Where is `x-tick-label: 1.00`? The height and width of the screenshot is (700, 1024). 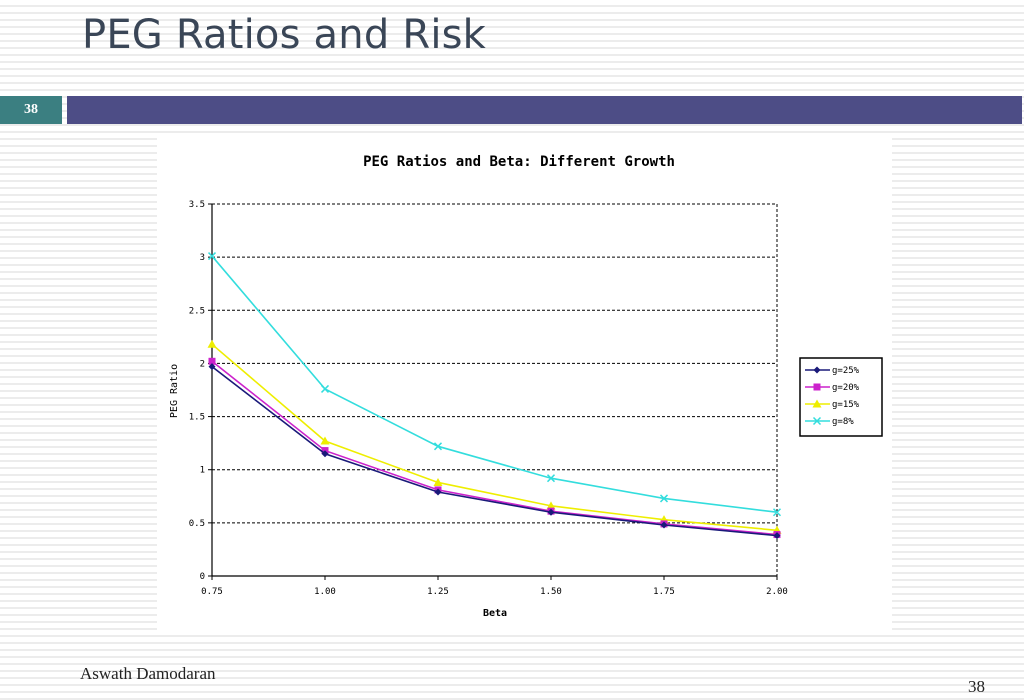 x-tick-label: 1.00 is located at coordinates (325, 592).